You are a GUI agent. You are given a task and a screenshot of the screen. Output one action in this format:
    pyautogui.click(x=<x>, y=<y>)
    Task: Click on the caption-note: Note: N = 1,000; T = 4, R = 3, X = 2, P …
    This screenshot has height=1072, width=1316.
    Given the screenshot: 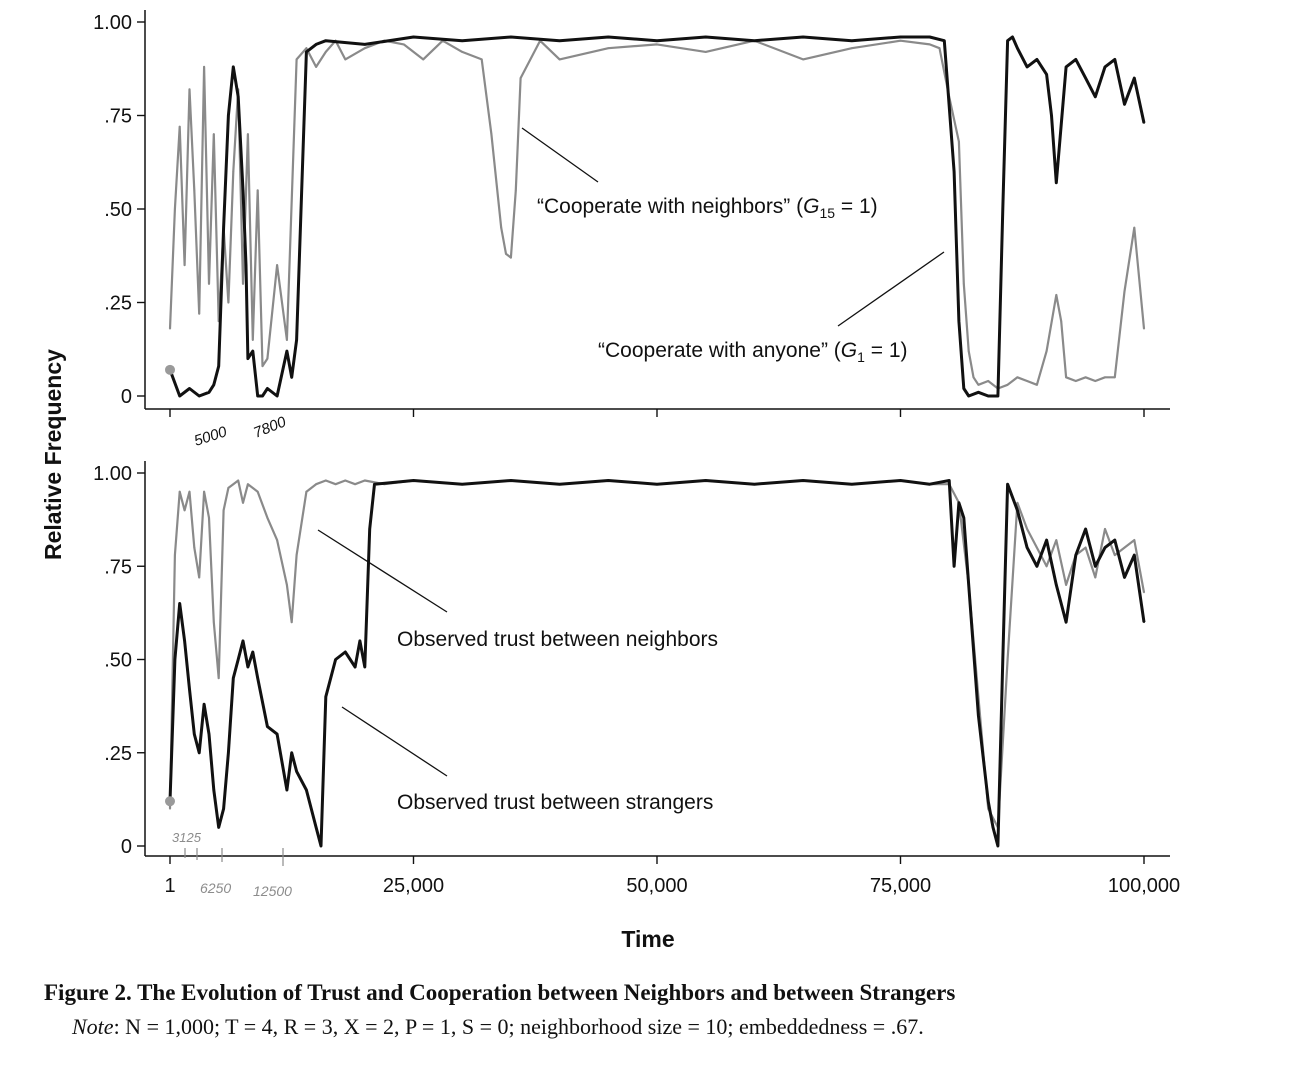 What is the action you would take?
    pyautogui.click(x=664, y=1027)
    